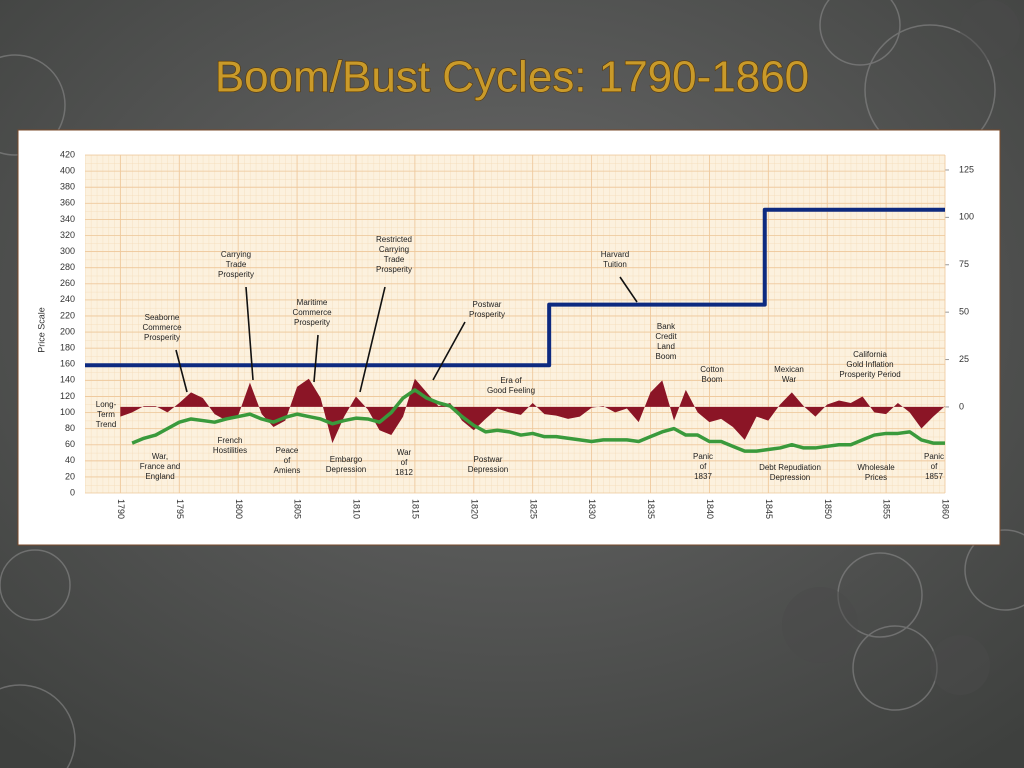 This screenshot has width=1024, height=768. I want to click on x-tick-label: 1845, so click(769, 509).